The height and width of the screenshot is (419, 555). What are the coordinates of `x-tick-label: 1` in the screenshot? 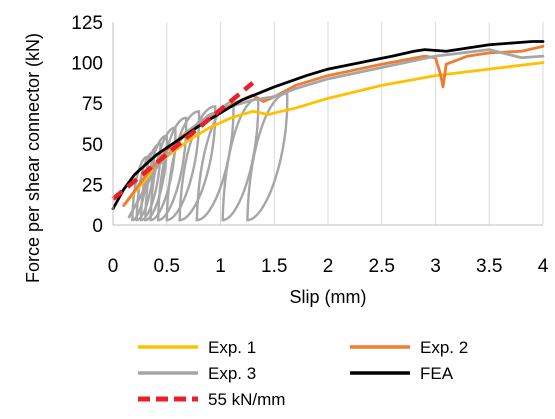 It's located at (220, 266).